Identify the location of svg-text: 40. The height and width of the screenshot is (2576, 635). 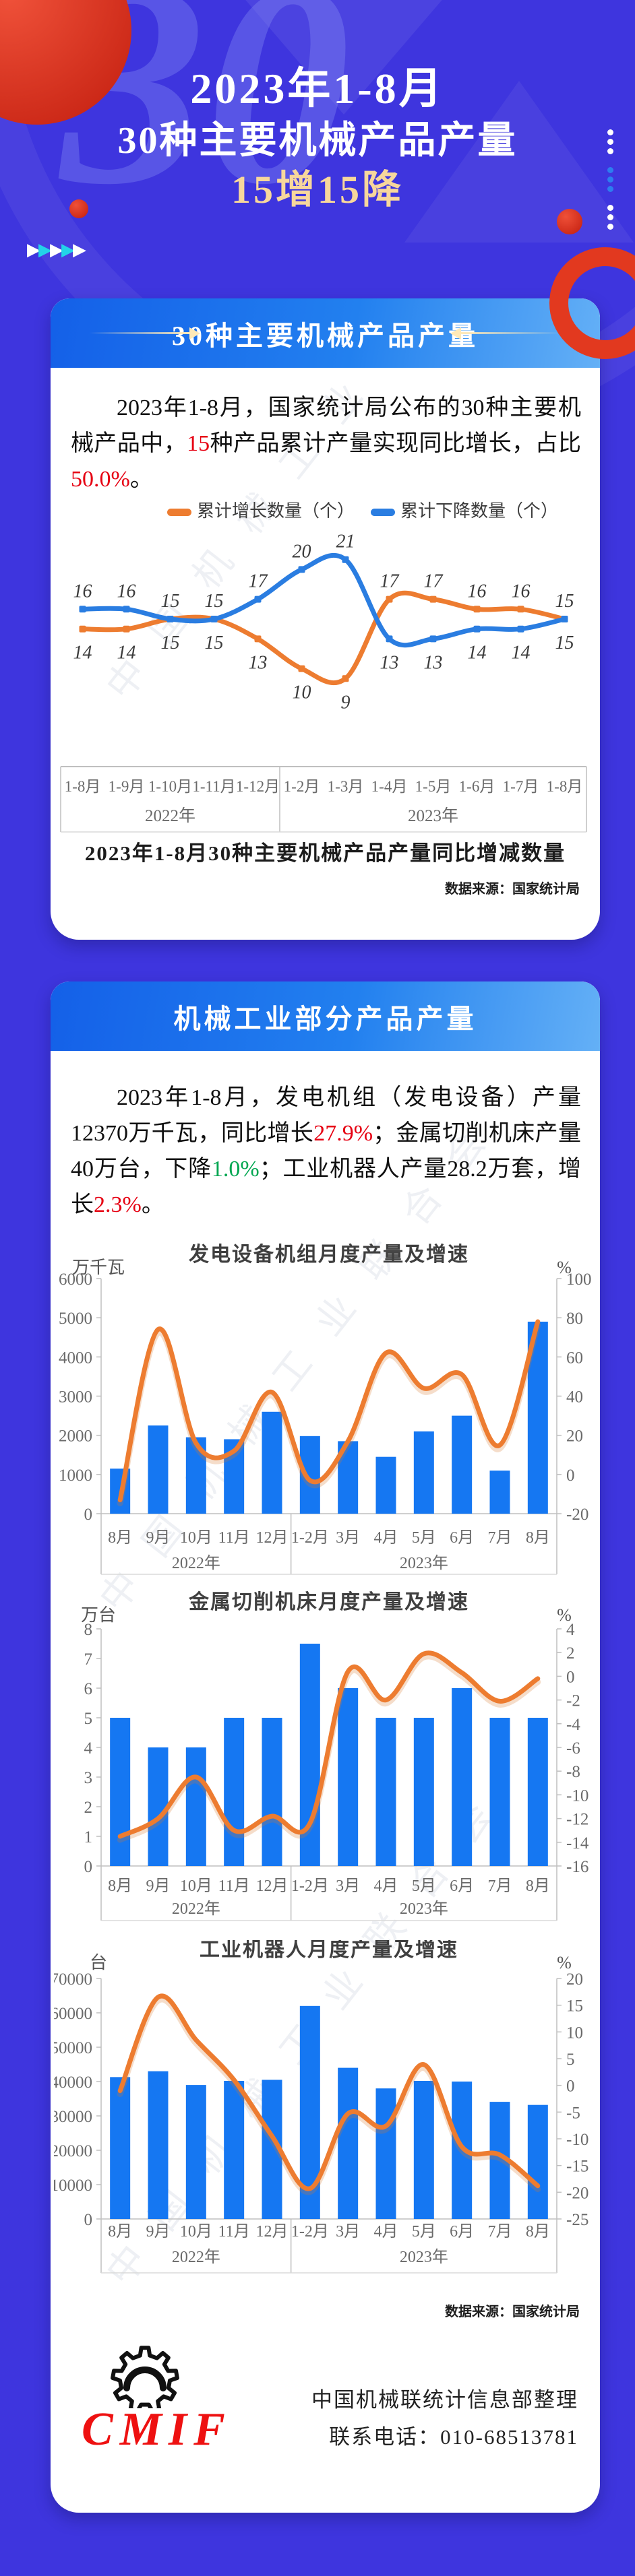
(574, 1398).